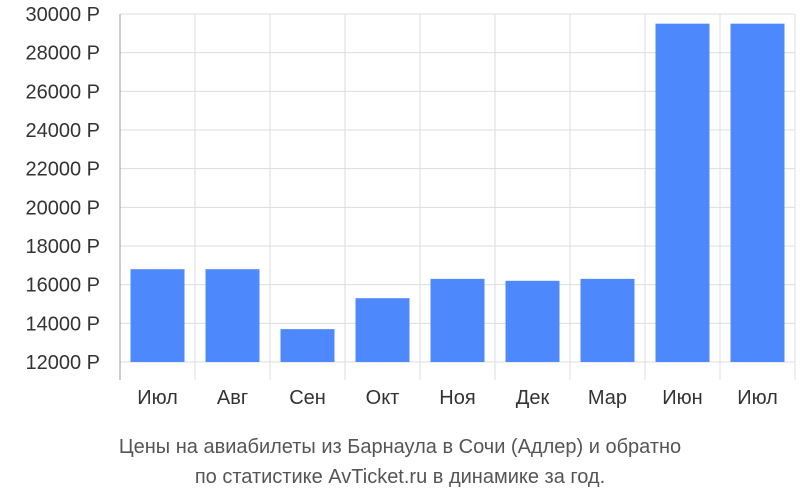  Describe the element at coordinates (682, 398) in the screenshot. I see `x-tick-label: Июн` at that location.